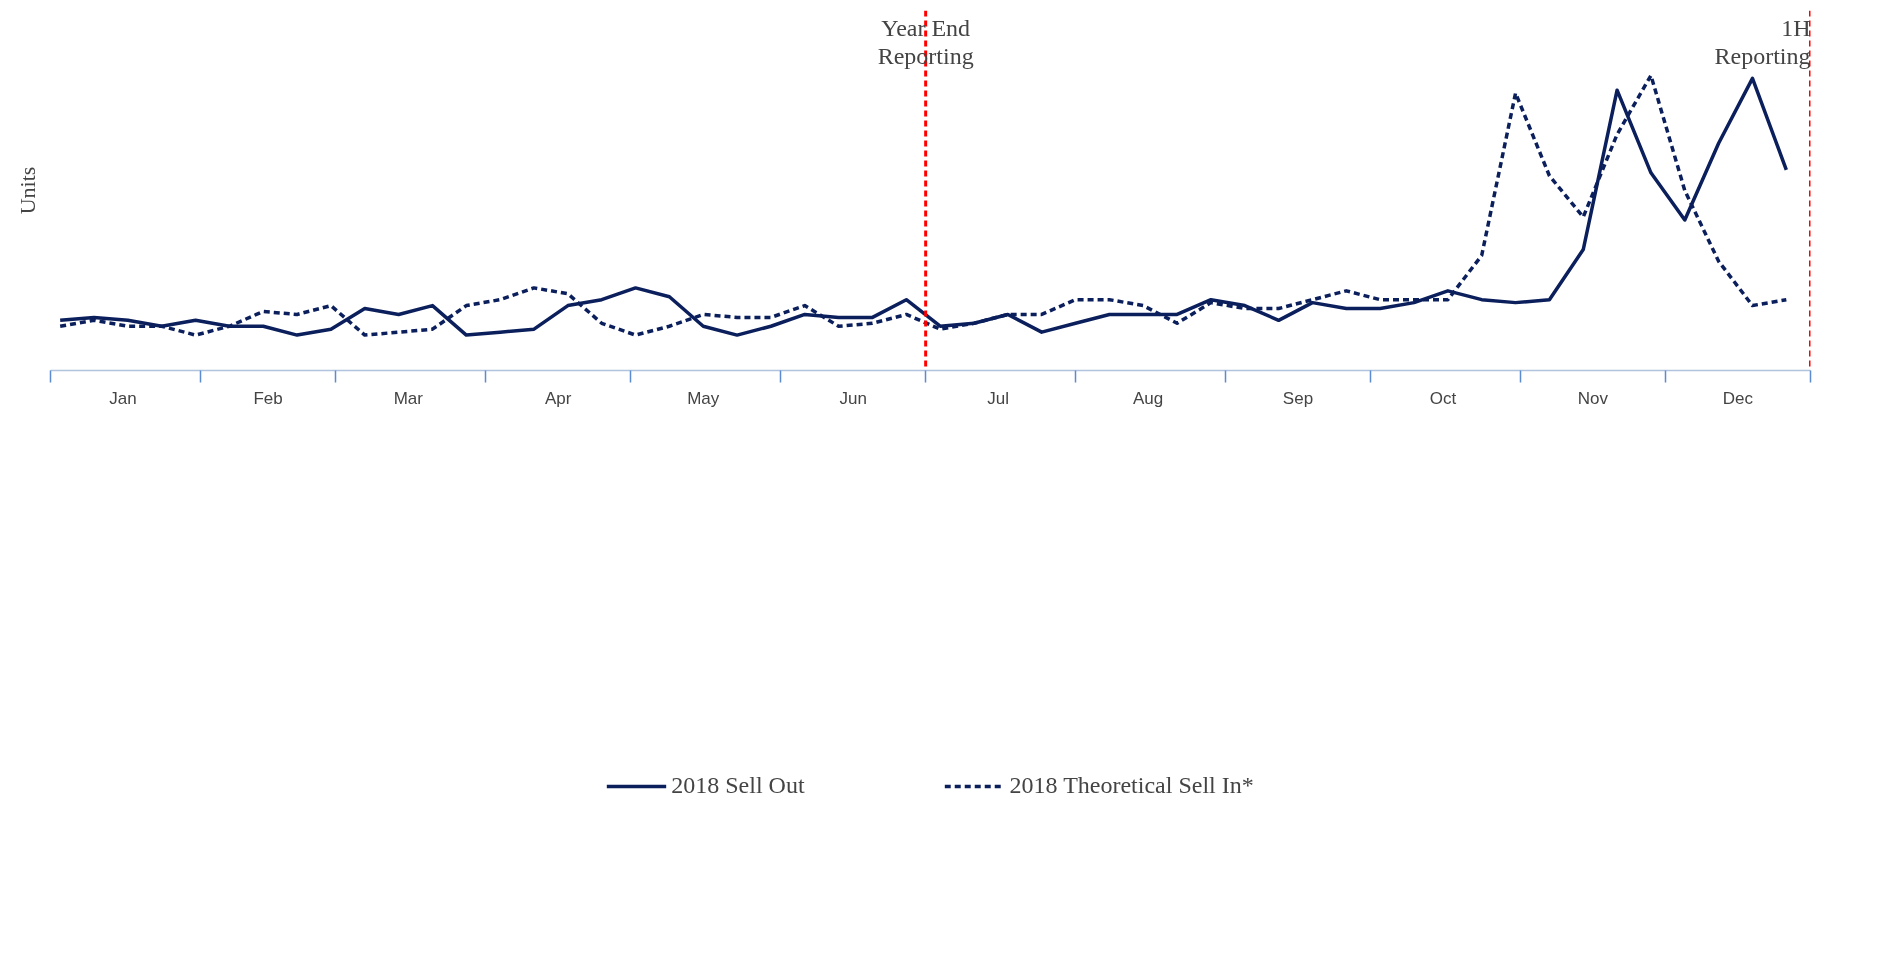 The height and width of the screenshot is (969, 1878). Describe the element at coordinates (1298, 398) in the screenshot. I see `x-tick-label: Sep` at that location.